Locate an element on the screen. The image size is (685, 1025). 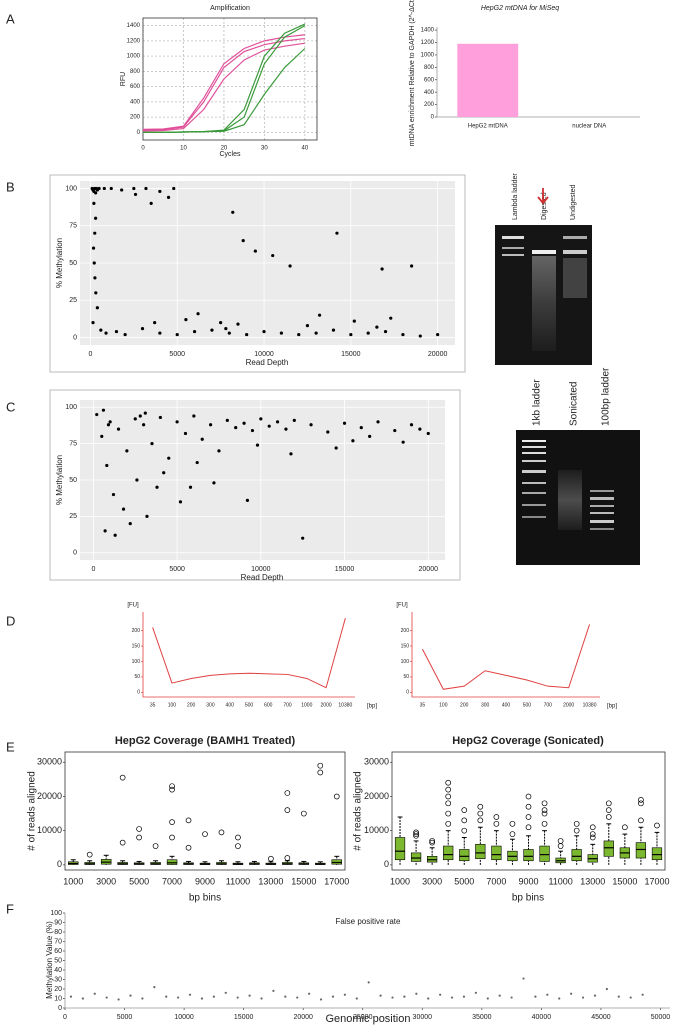
y-tick-label: 800 is located at coordinates (429, 68).